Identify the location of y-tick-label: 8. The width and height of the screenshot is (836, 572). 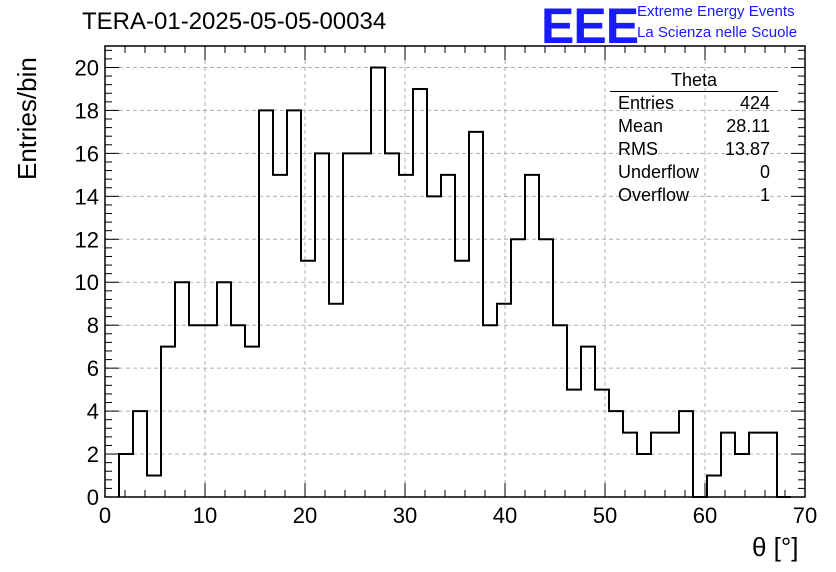
(93, 325).